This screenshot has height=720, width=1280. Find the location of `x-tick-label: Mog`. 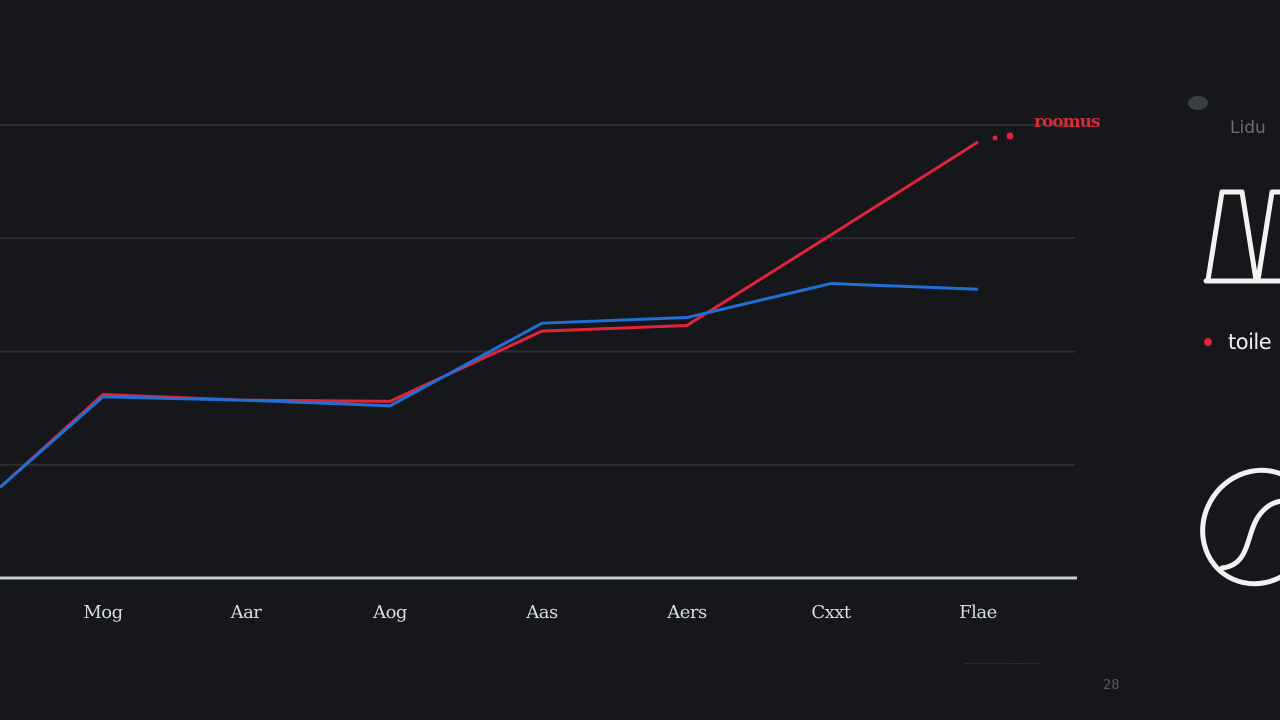

x-tick-label: Mog is located at coordinates (103, 612).